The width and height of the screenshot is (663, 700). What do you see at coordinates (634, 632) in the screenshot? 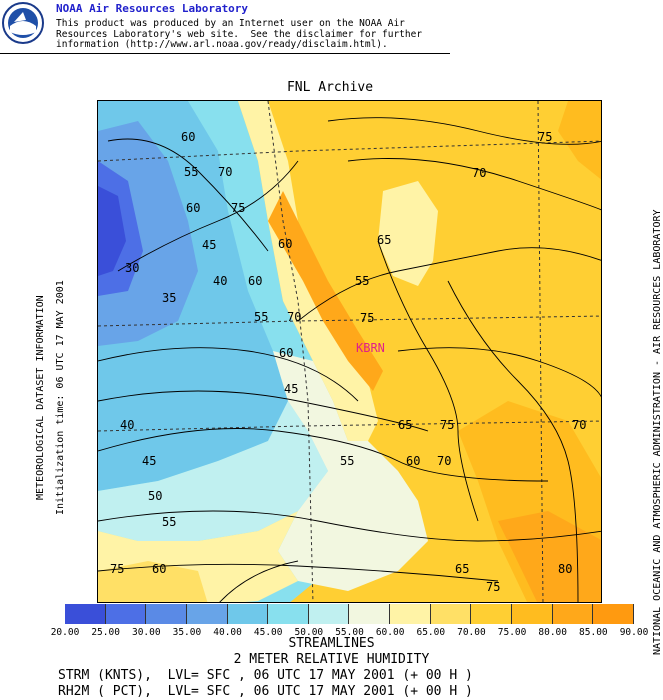
I see `legend-label: 90.00` at bounding box center [634, 632].